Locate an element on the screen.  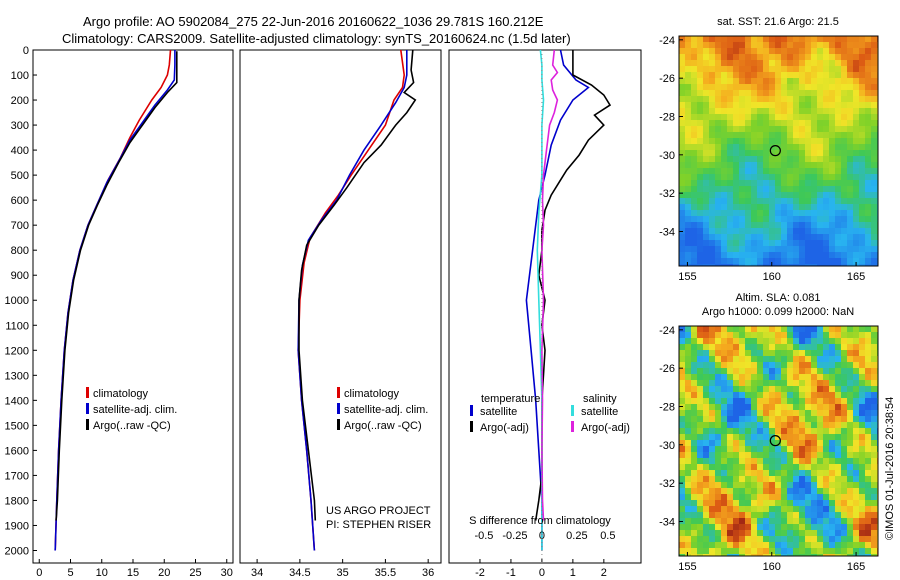
sst_map-frame is located at coordinates (778, 151).